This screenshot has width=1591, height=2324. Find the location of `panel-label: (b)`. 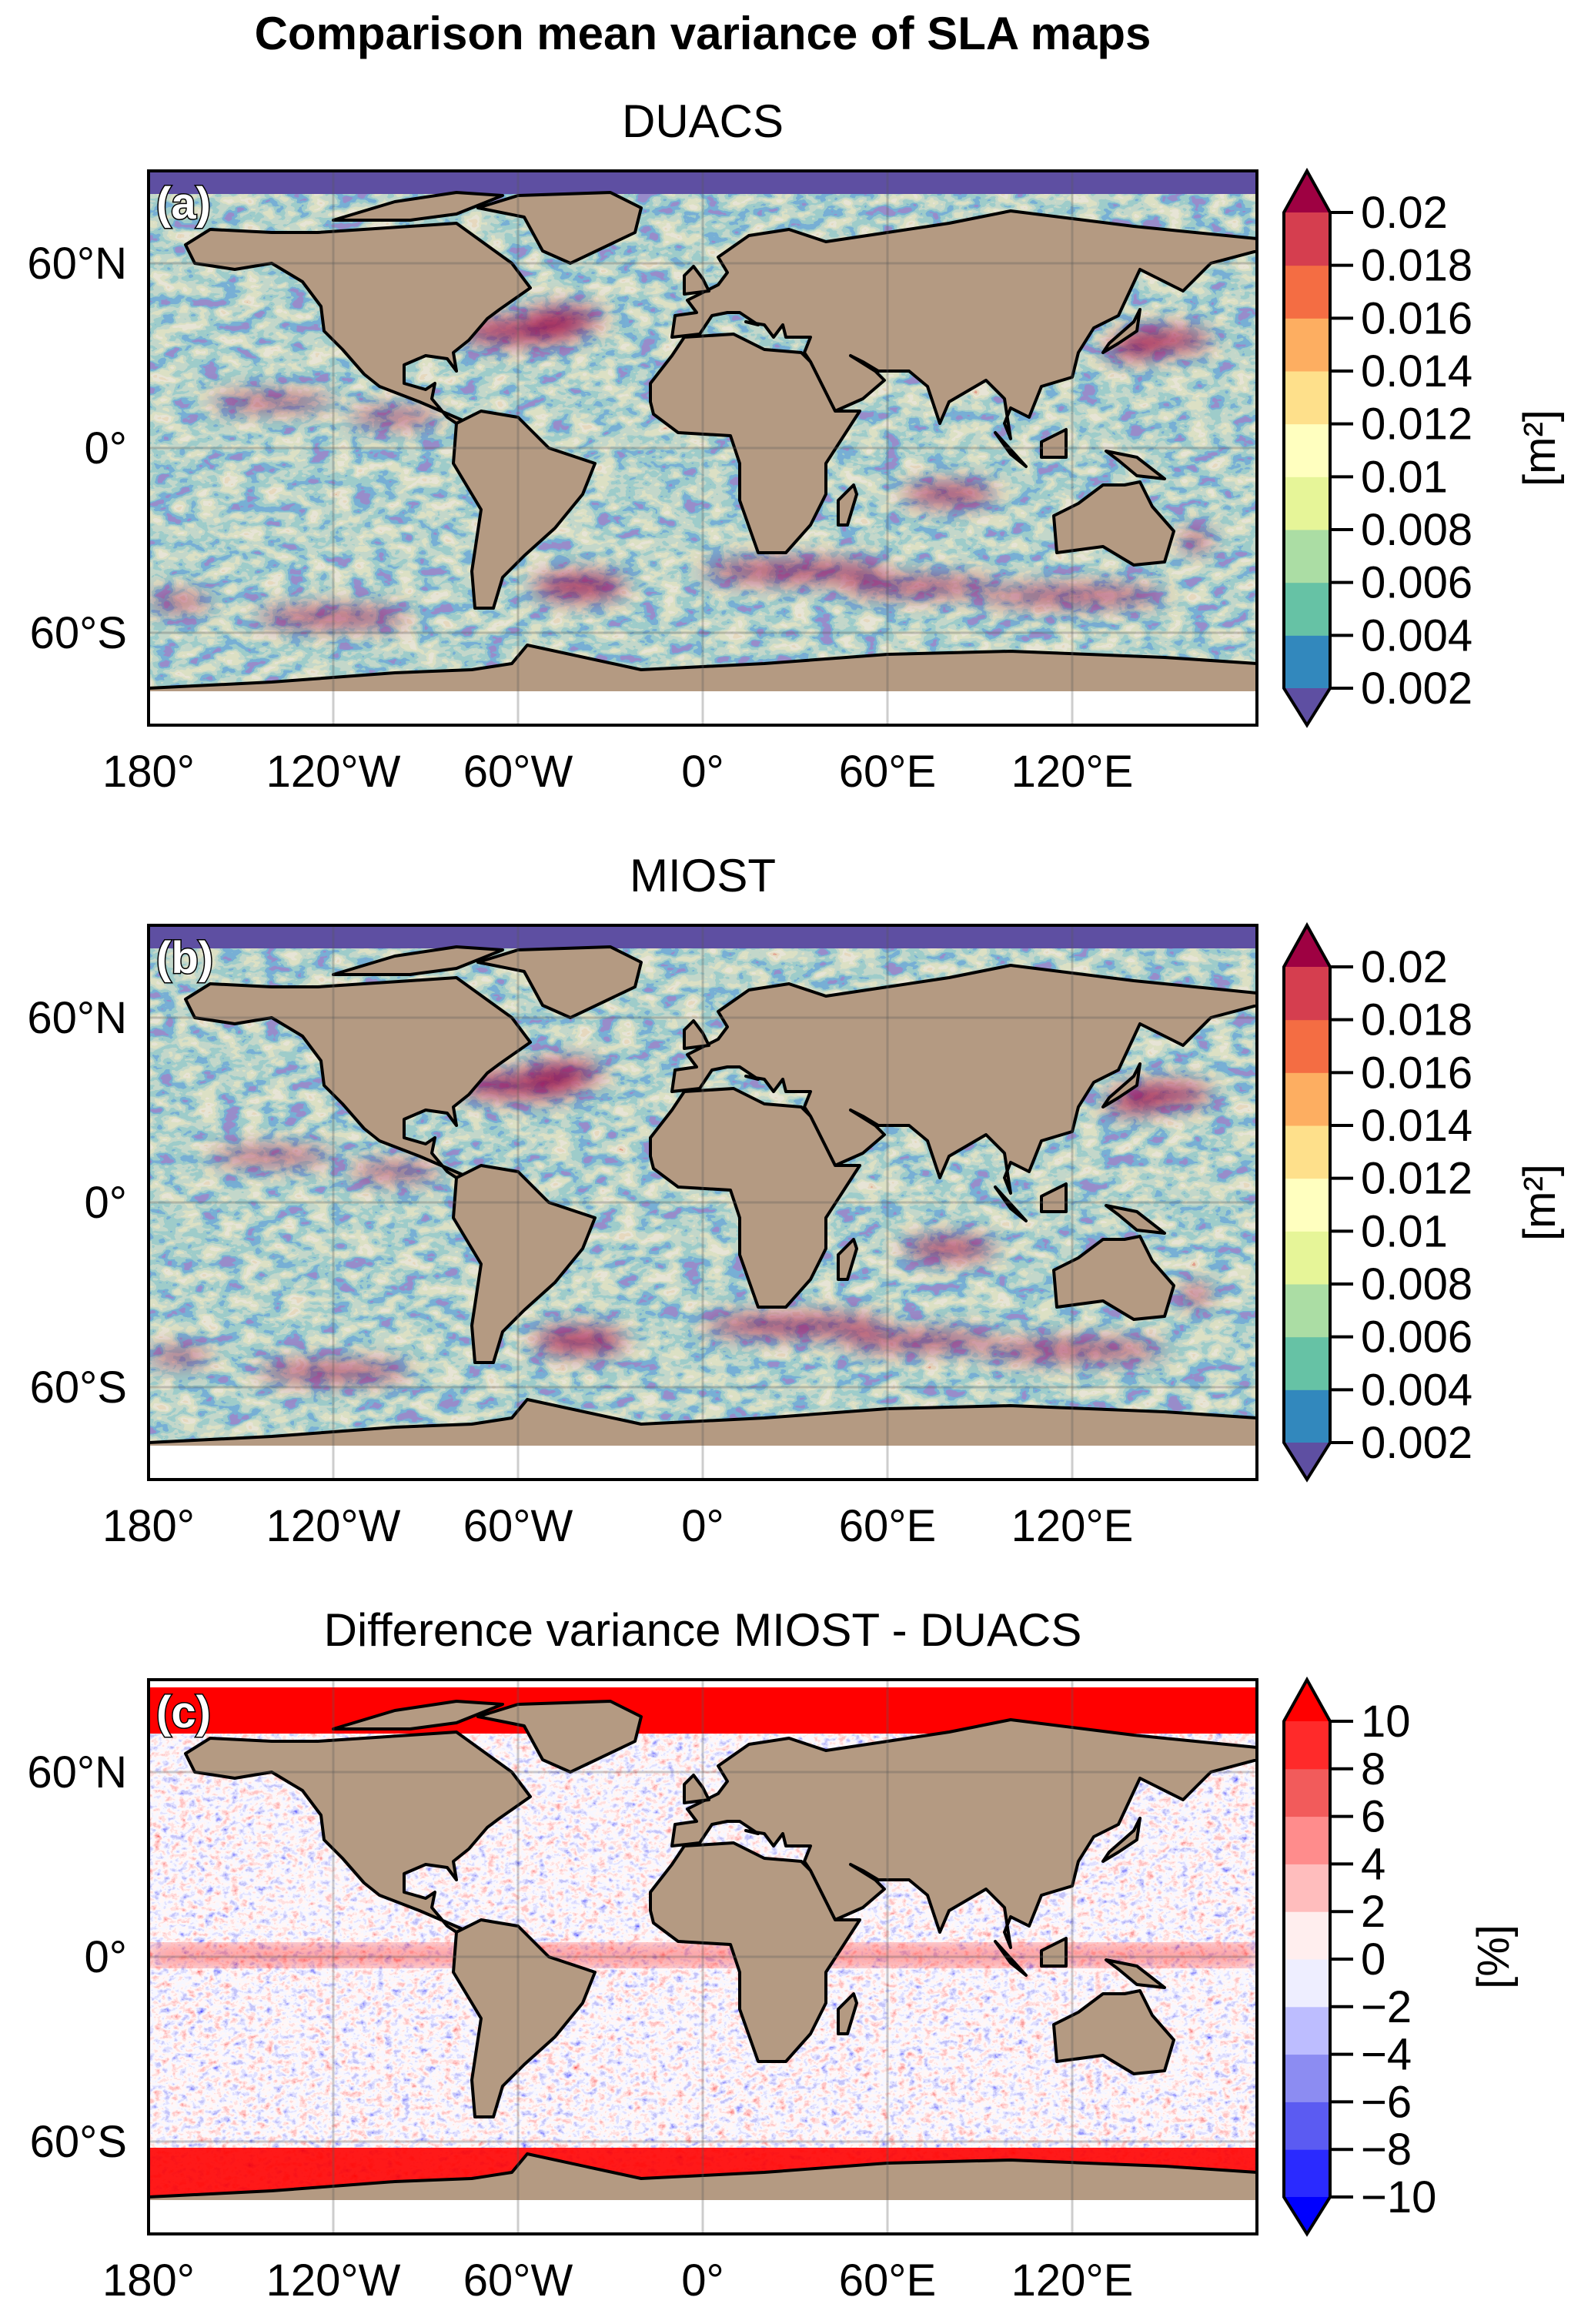

panel-label: (b) is located at coordinates (184, 958).